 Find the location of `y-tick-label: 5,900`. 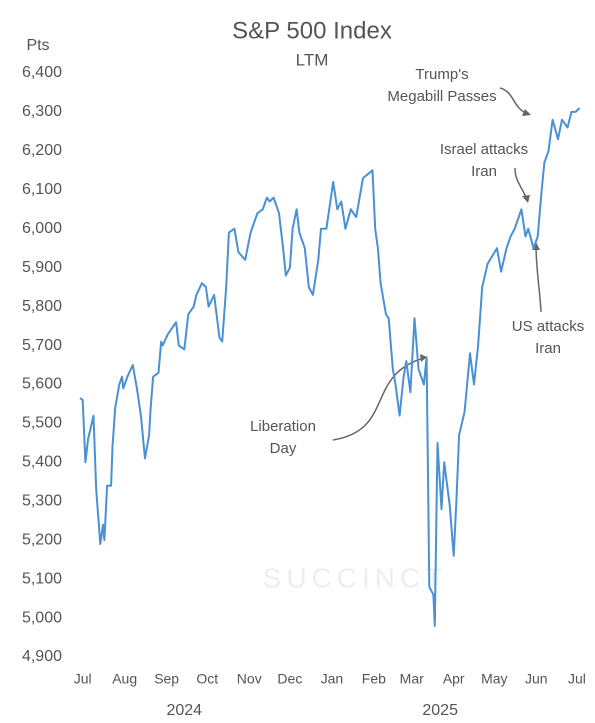

y-tick-label: 5,900 is located at coordinates (42, 267).